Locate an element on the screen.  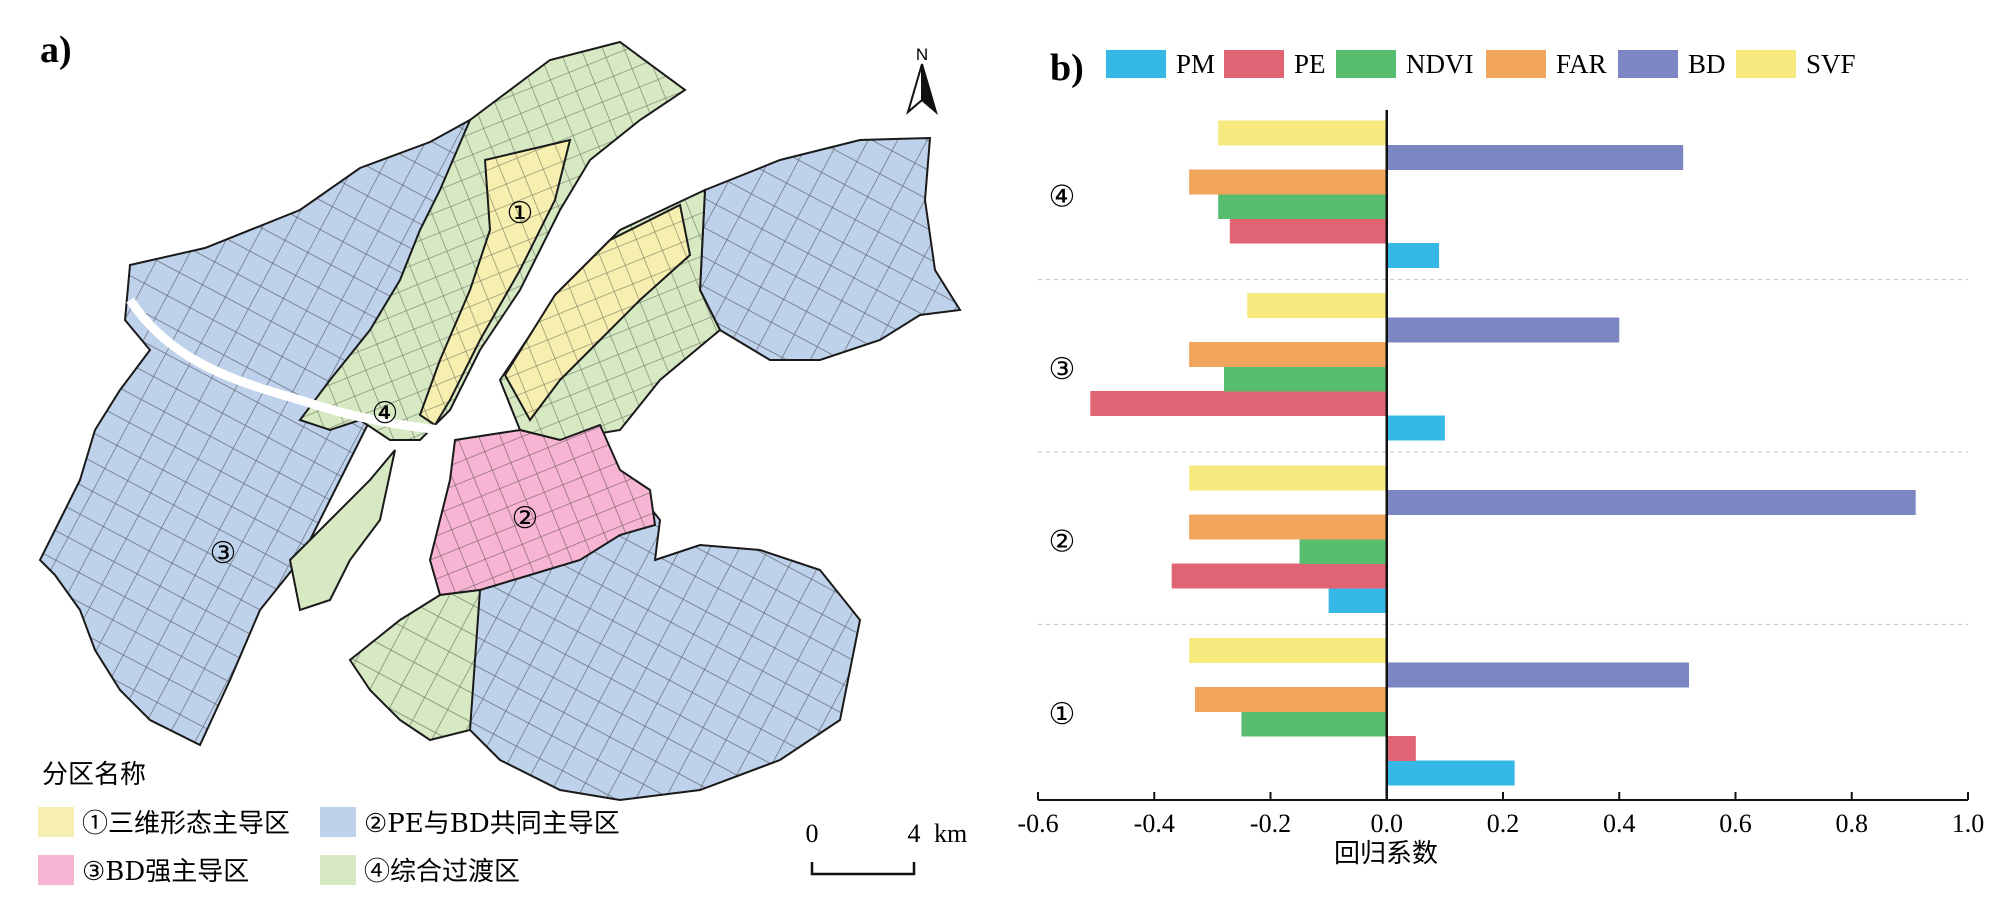
north-arrow: N is located at coordinates (922, 80).